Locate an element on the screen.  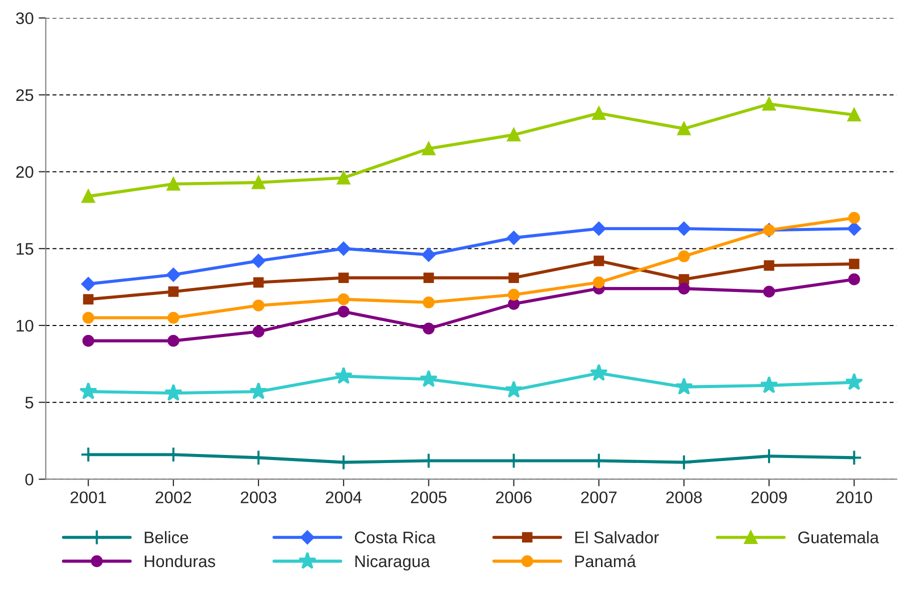
y-tick-label: 10 is located at coordinates (25, 326).